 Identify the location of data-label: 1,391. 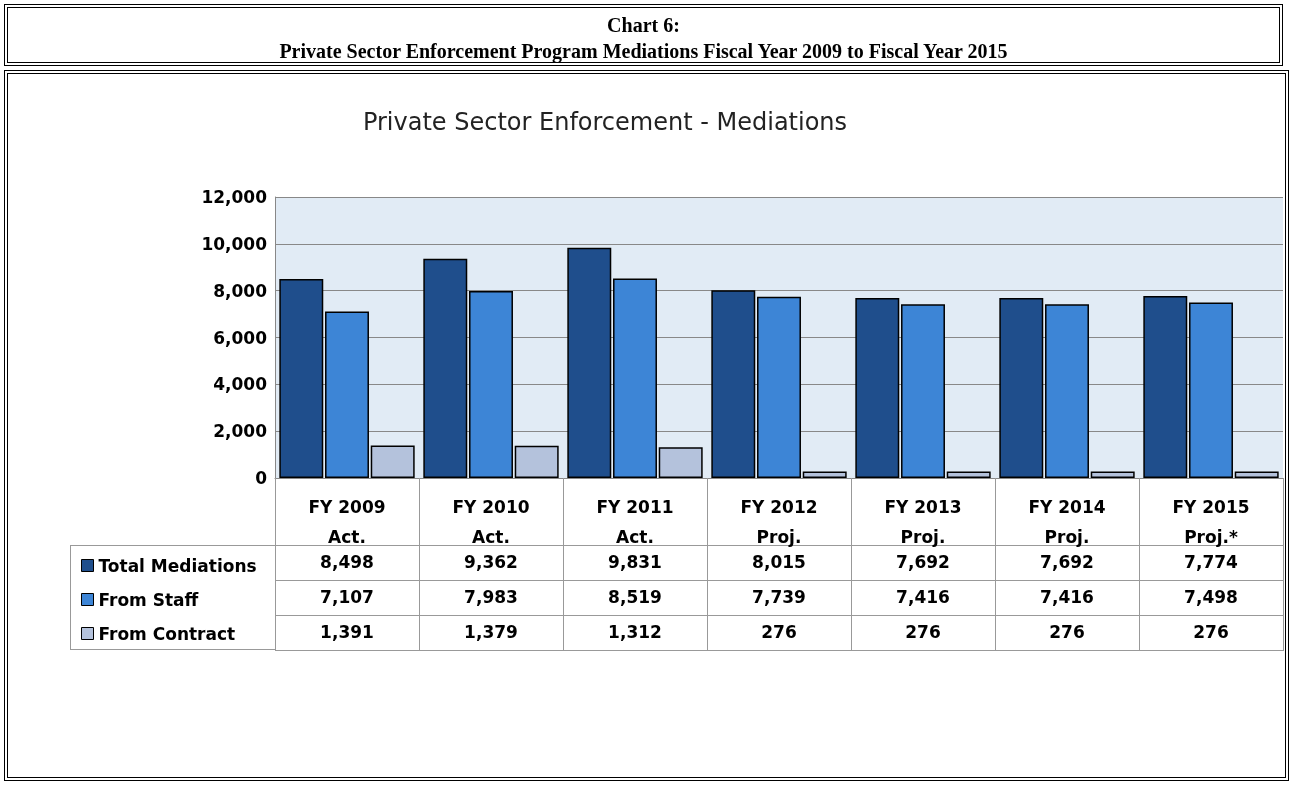
(347, 631).